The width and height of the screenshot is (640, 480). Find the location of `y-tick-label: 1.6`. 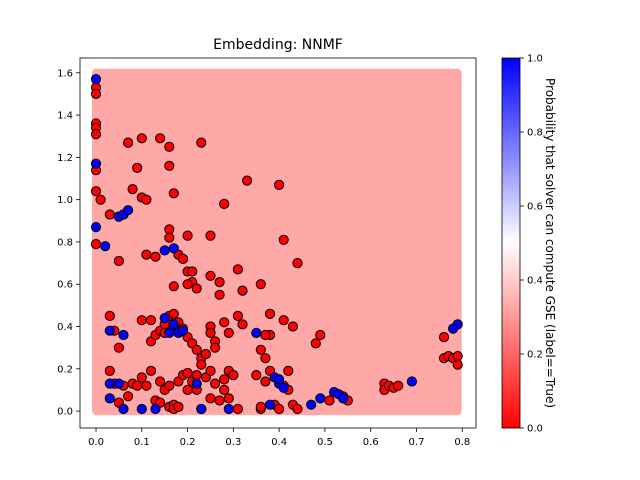

y-tick-label: 1.6 is located at coordinates (65, 73).